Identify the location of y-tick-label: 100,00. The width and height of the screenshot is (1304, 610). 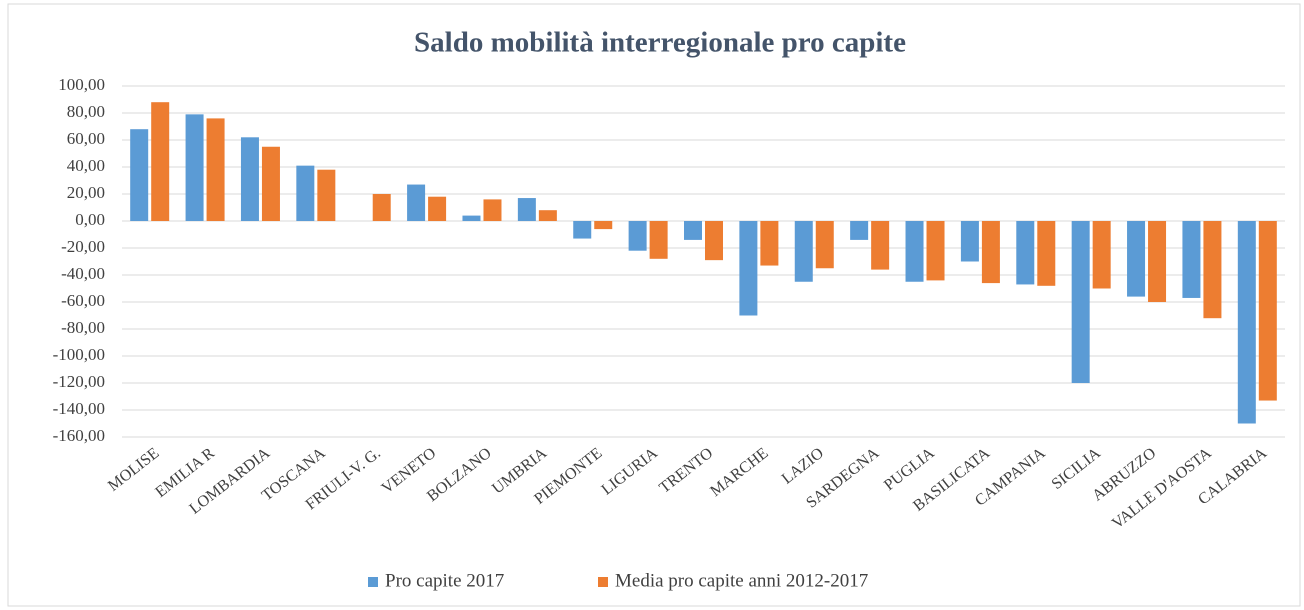
(81, 84).